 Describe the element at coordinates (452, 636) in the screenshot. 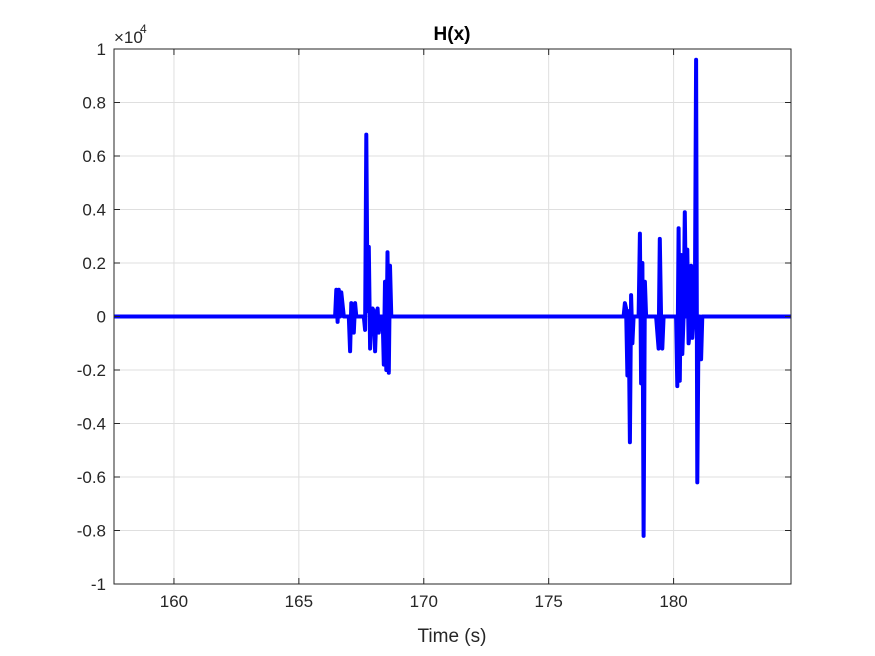

I see `x-axis-title: Time (s)` at that location.